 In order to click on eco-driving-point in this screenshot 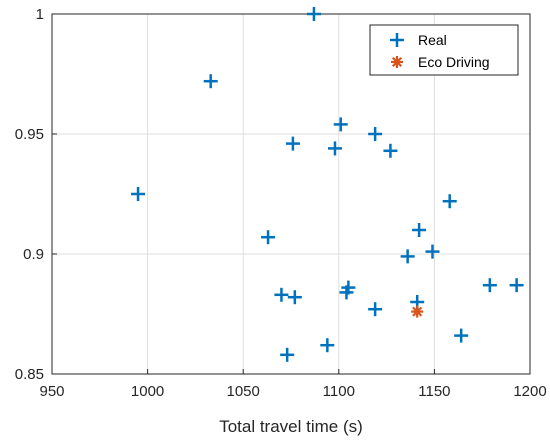, I will do `click(417, 311)`.